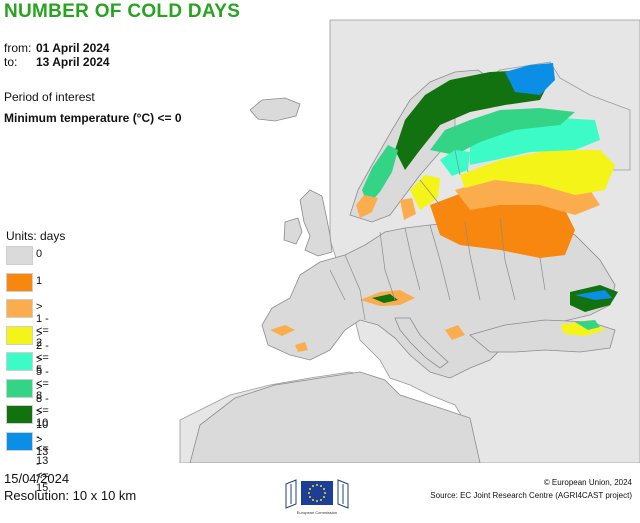 This screenshot has width=640, height=523. Describe the element at coordinates (36, 236) in the screenshot. I see `legend-units: Units: days` at that location.